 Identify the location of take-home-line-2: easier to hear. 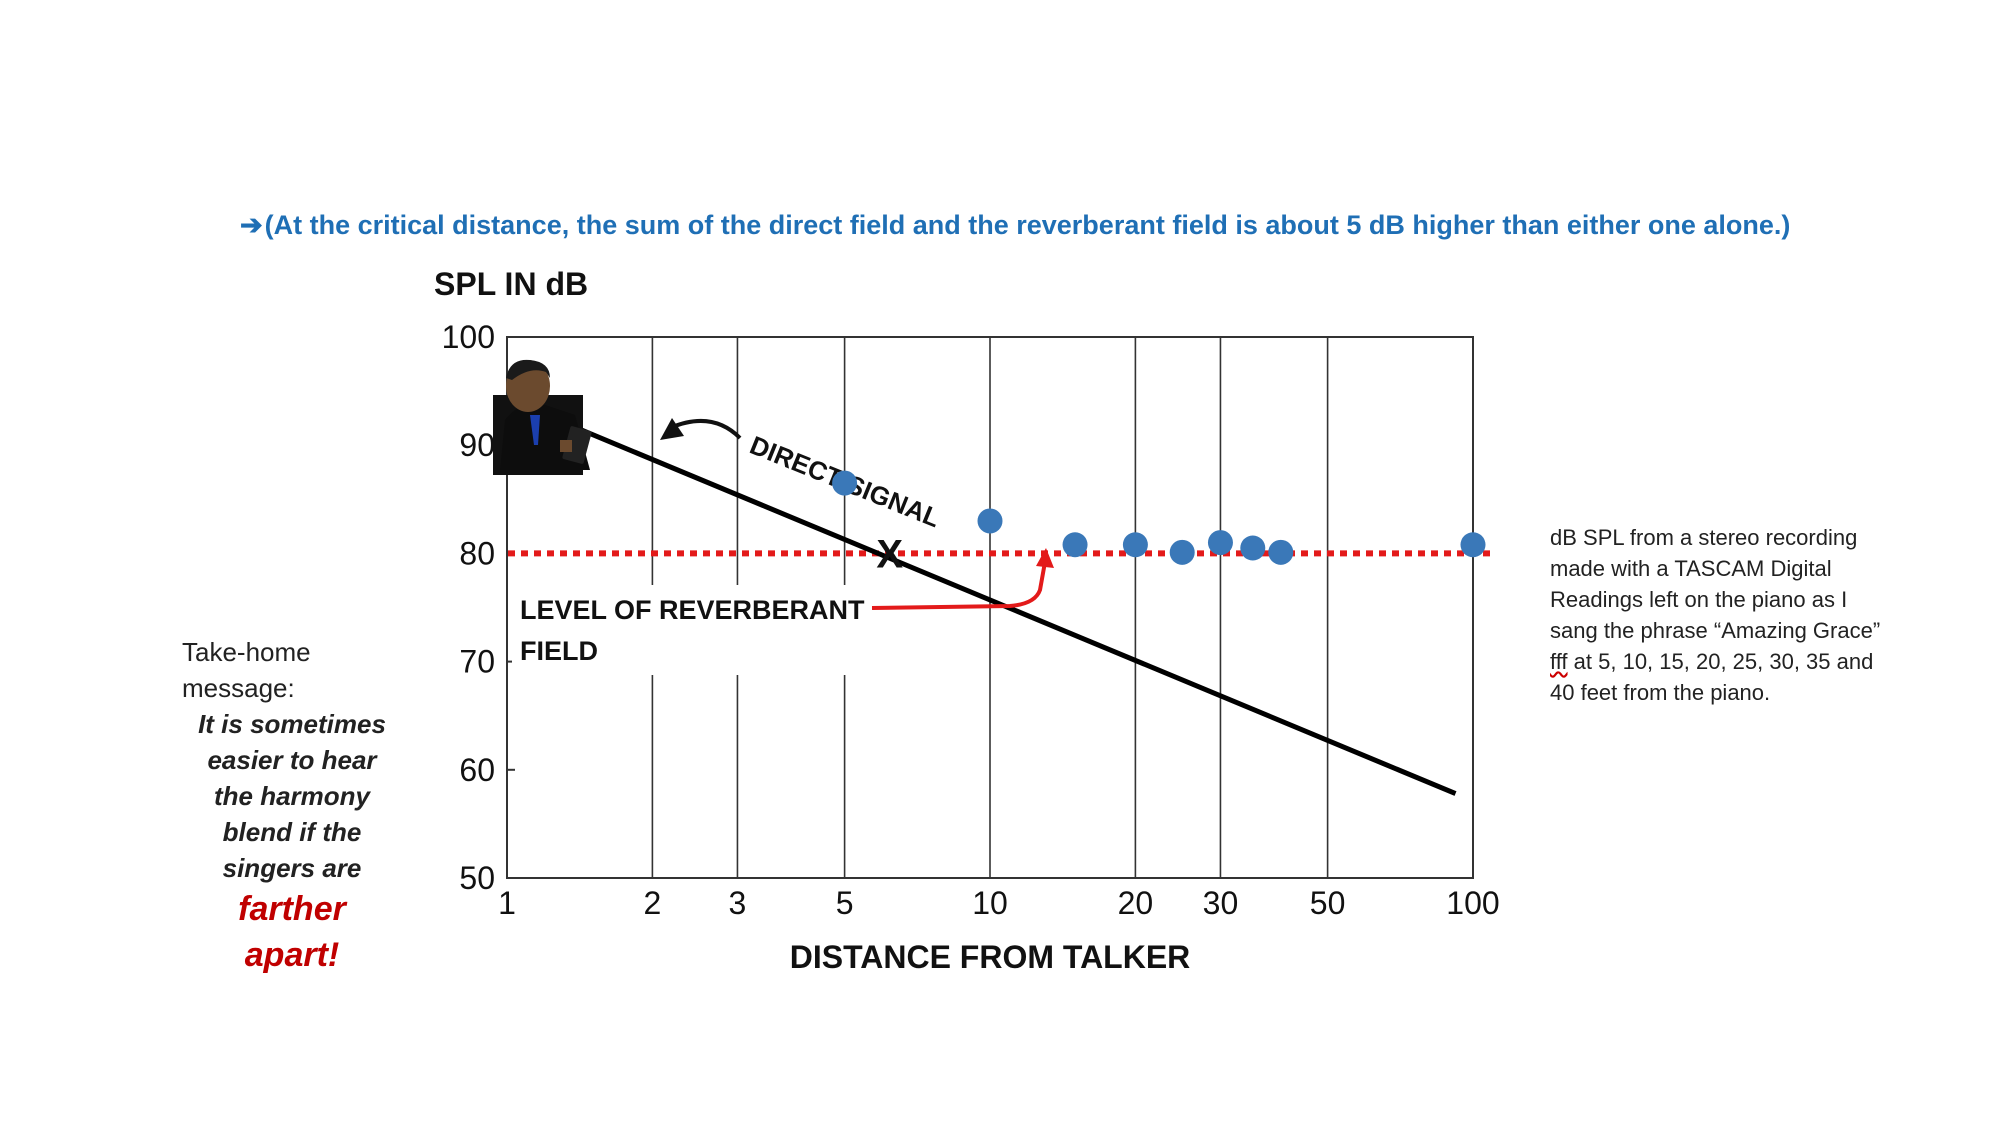
(292, 760).